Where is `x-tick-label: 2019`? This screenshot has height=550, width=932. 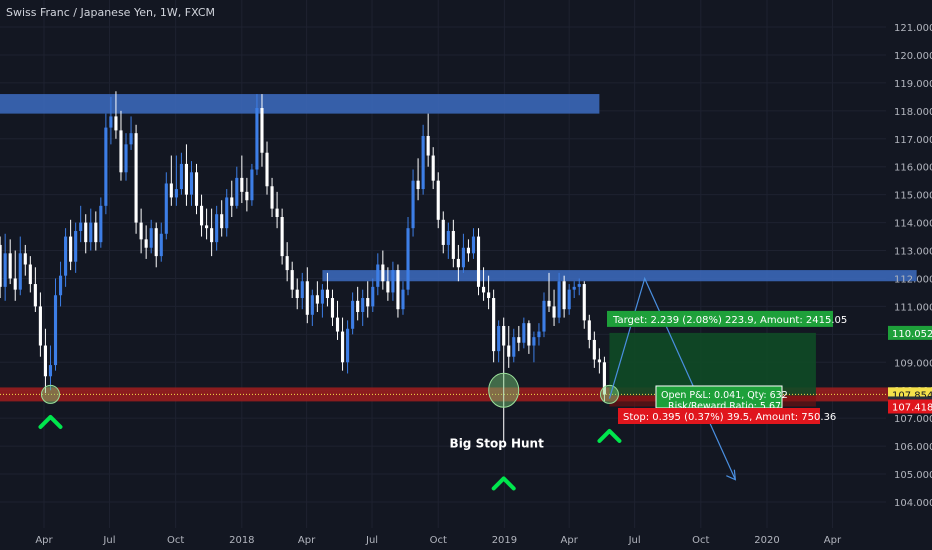
x-tick-label: 2019 is located at coordinates (504, 540).